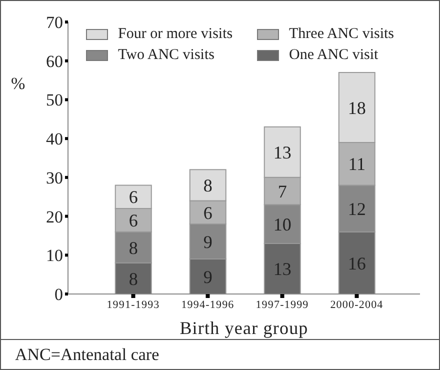 The image size is (440, 370). What do you see at coordinates (54, 256) in the screenshot?
I see `y-tick-label: 10` at bounding box center [54, 256].